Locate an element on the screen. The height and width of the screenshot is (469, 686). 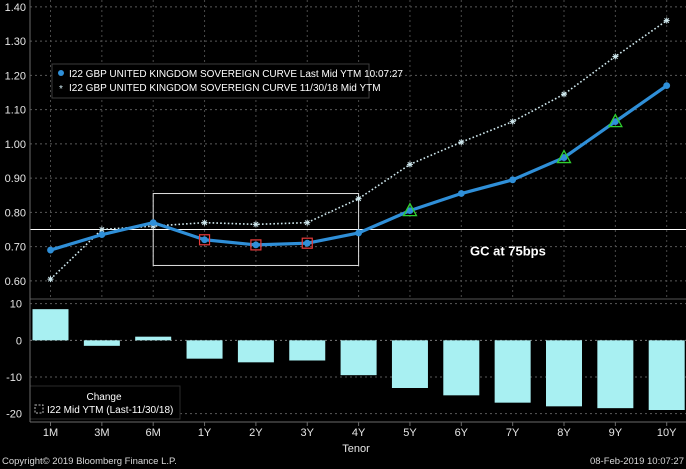
gc-reference-label: GC at 75bps is located at coordinates (508, 250).